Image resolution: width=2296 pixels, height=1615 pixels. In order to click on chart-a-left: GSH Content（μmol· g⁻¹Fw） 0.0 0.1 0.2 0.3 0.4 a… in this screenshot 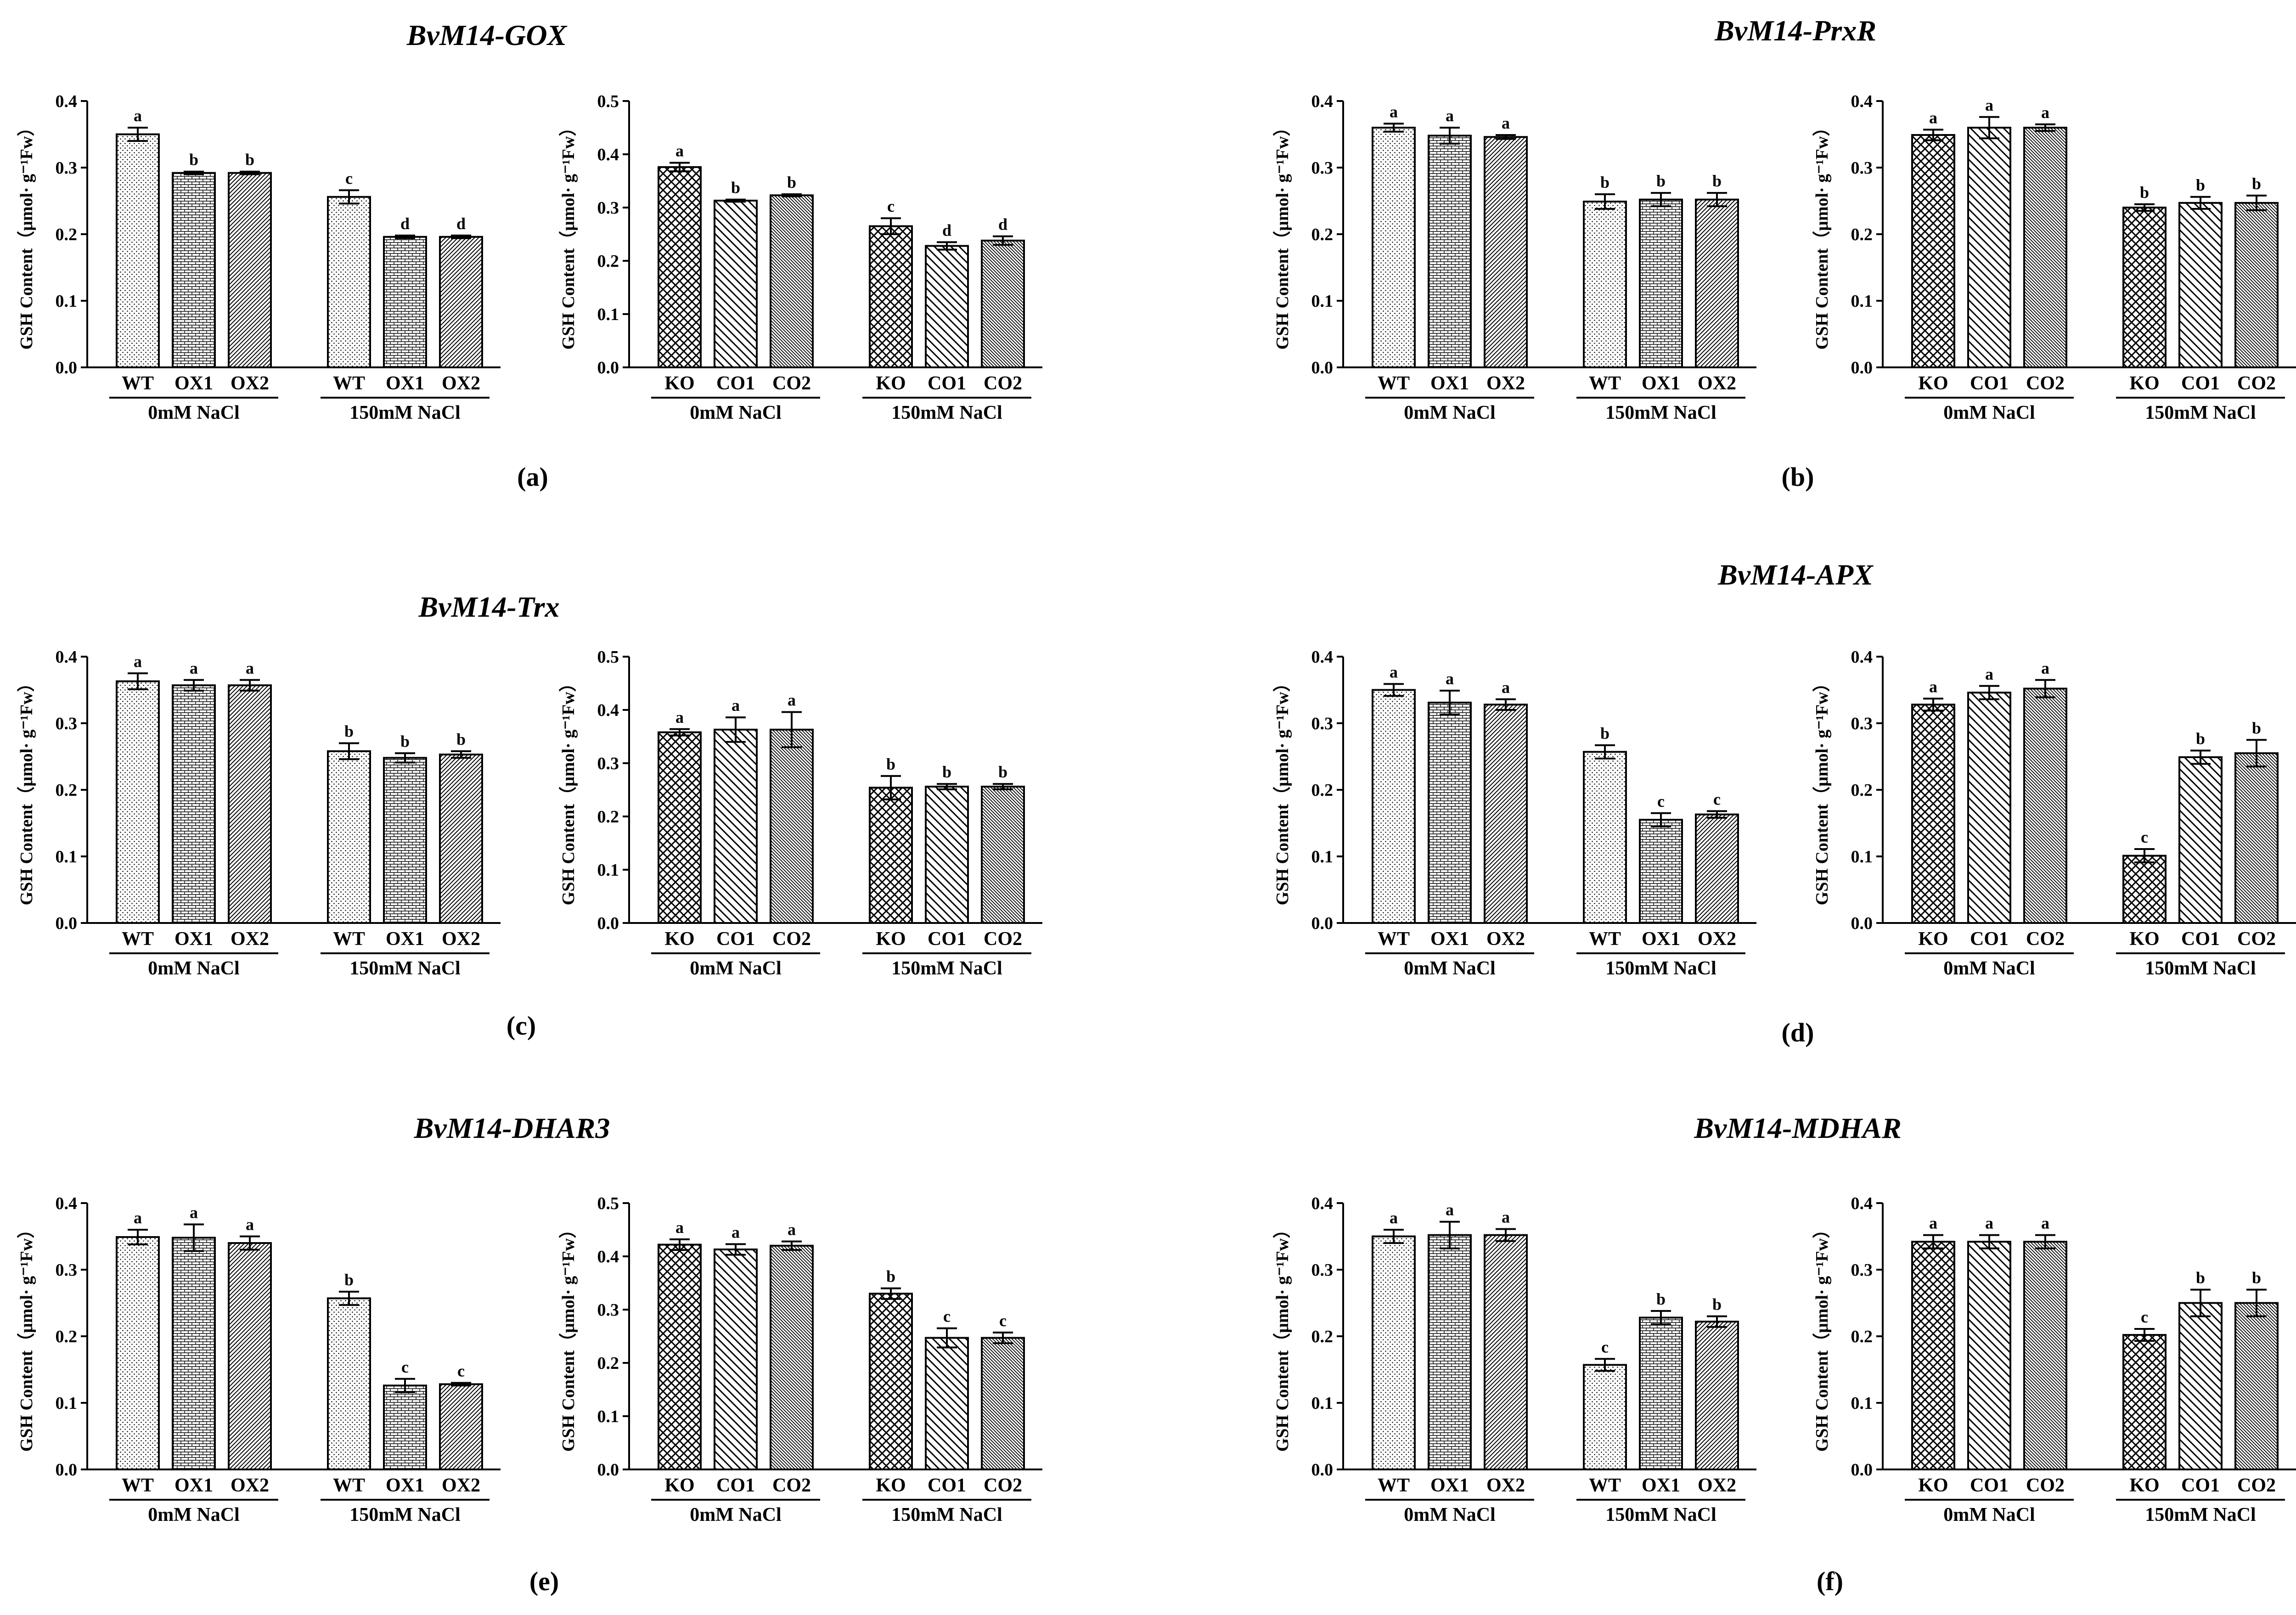, I will do `click(259, 257)`.